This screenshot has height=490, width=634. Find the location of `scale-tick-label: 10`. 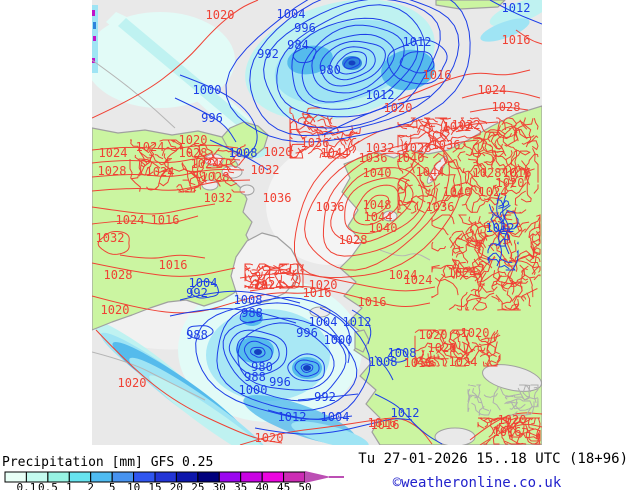

scale-tick-label: 10 is located at coordinates (133, 485).